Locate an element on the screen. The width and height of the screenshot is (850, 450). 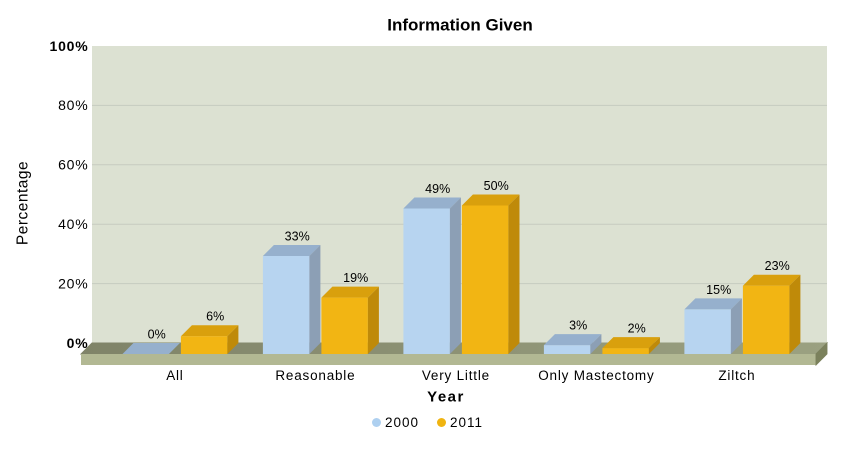
svg-text: 23% is located at coordinates (777, 266).